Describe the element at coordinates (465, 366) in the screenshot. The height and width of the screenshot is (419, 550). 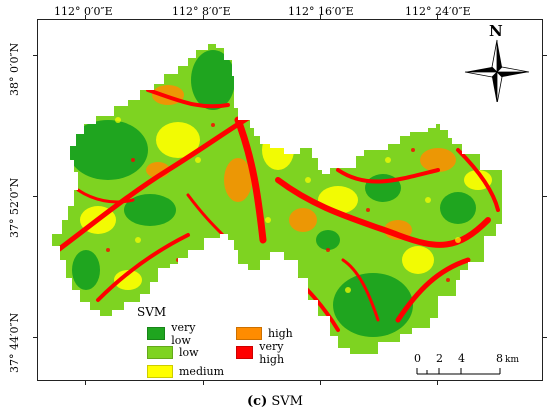
I see `scale-bar: 0 2 4 8 km` at that location.